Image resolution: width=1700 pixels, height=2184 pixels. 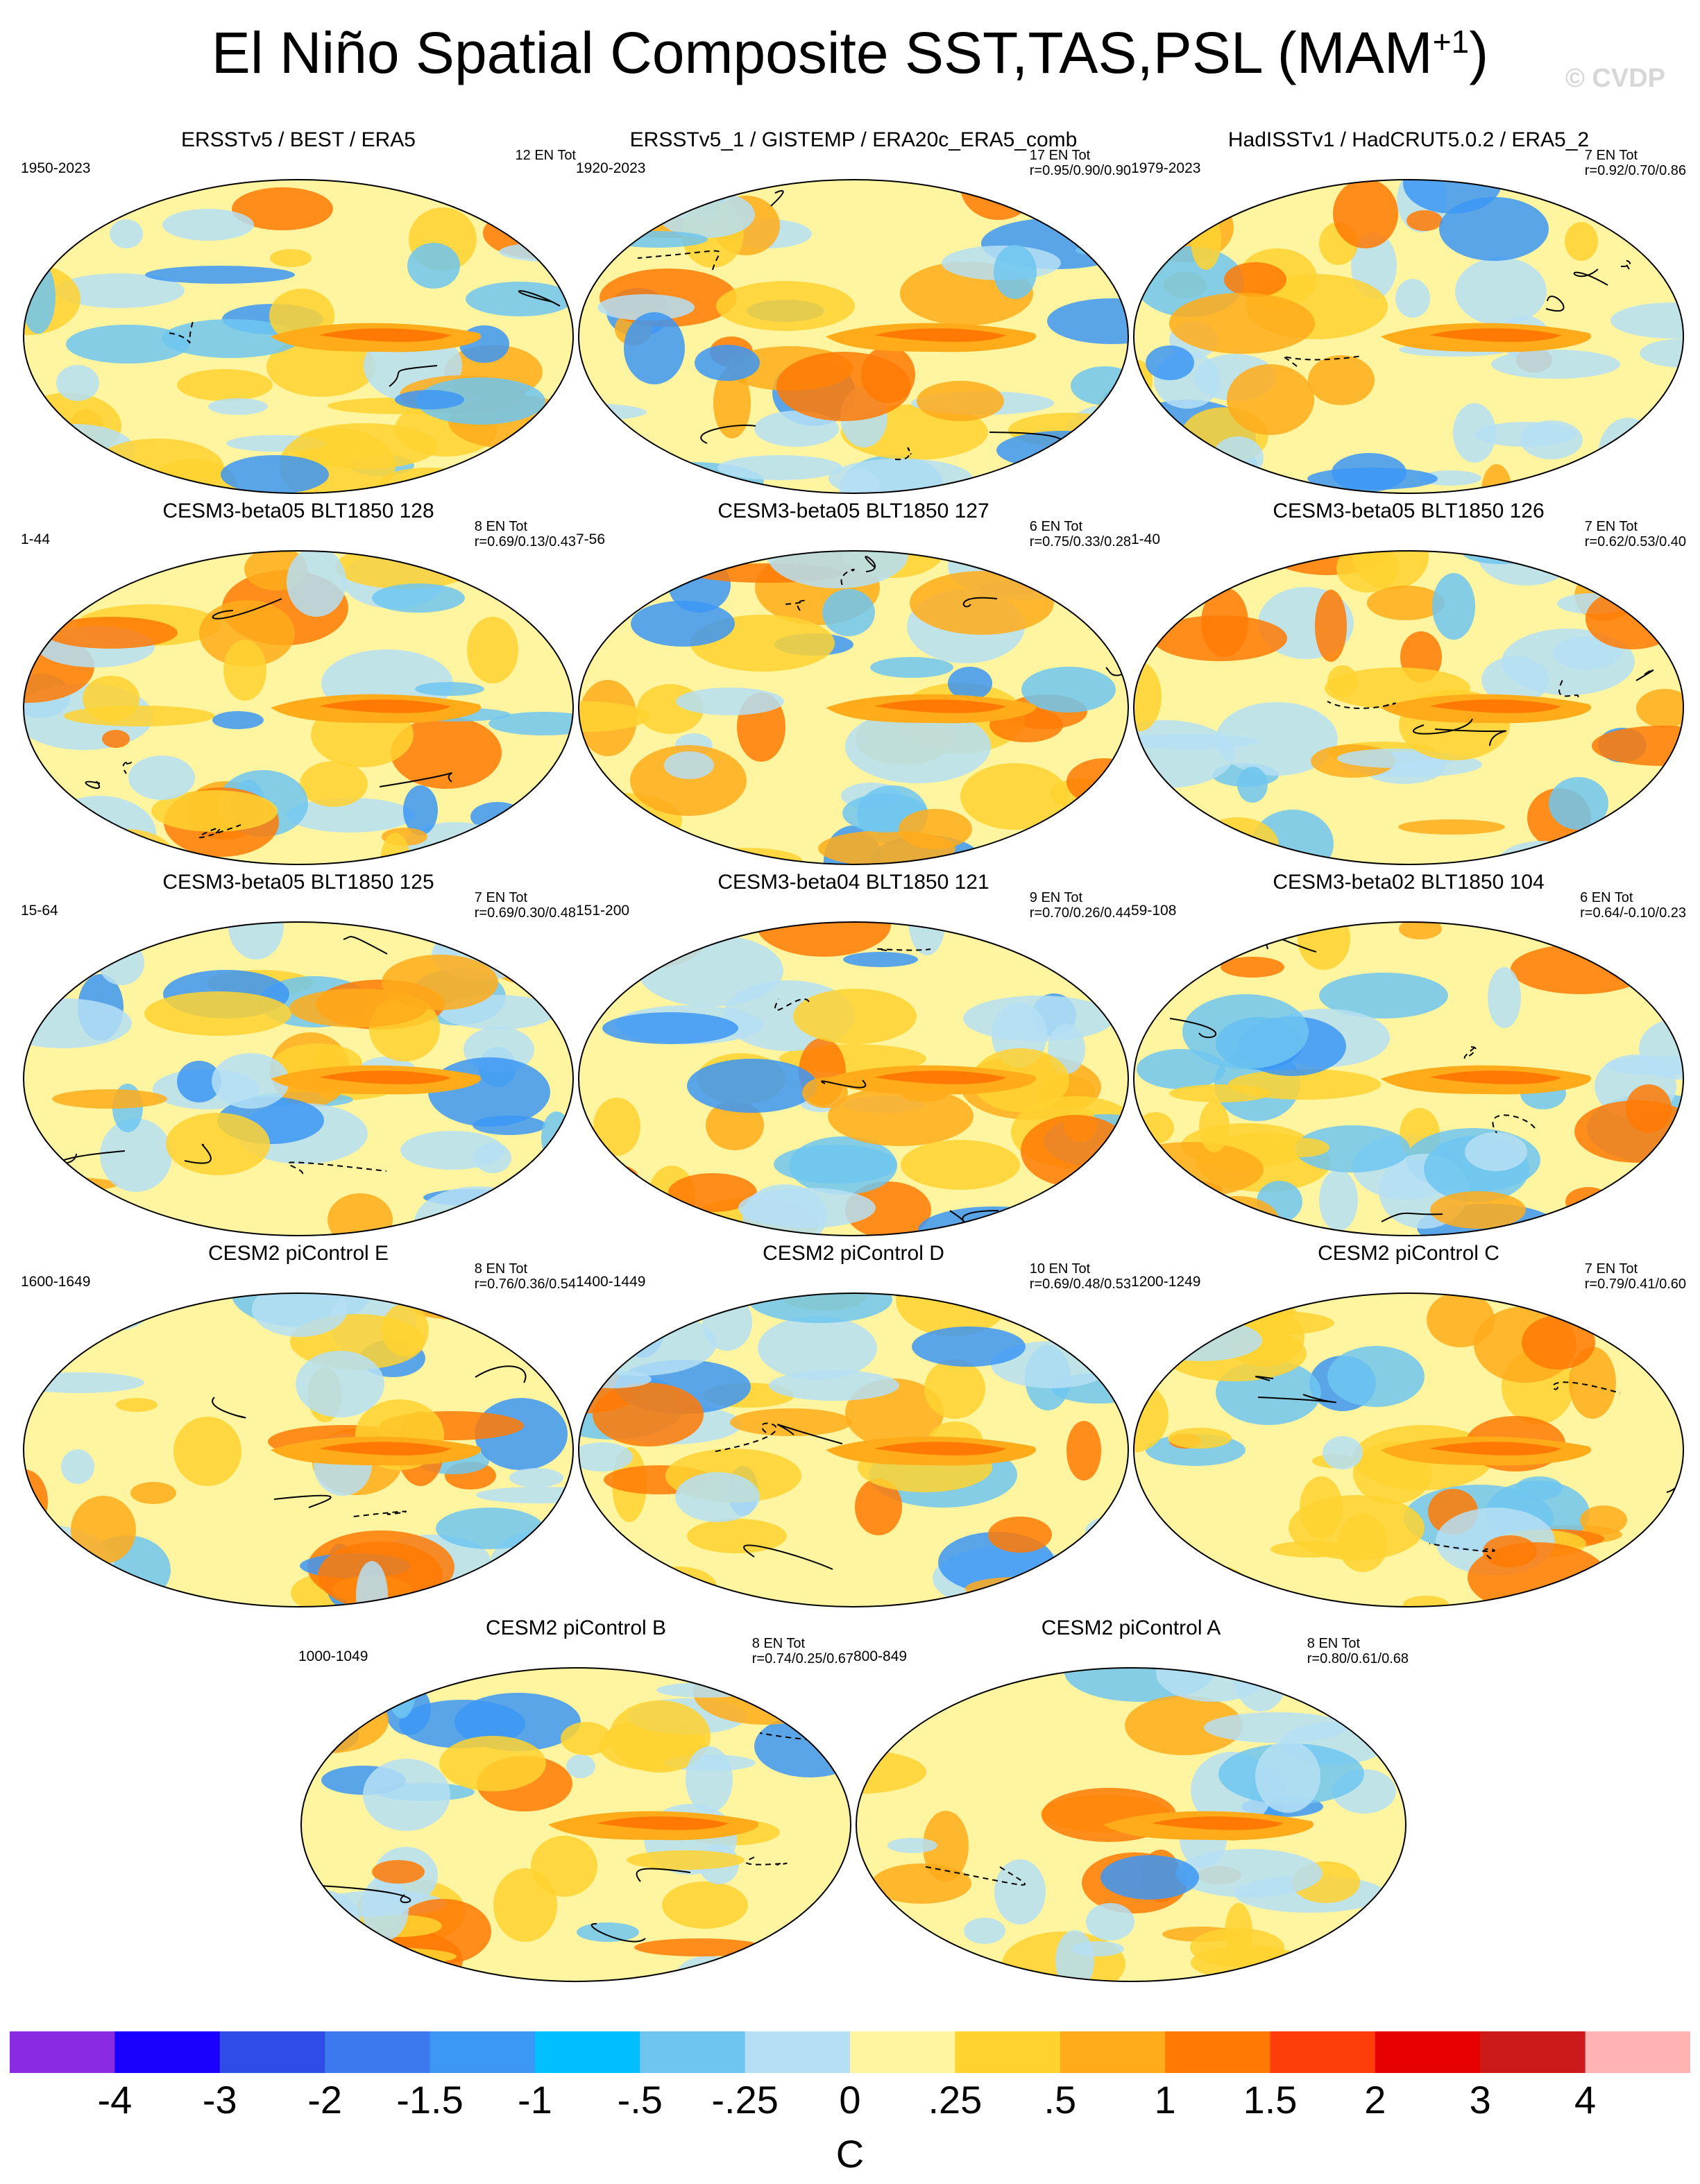 What do you see at coordinates (1585, 2100) in the screenshot?
I see `colorbar-tick-label: 4` at bounding box center [1585, 2100].